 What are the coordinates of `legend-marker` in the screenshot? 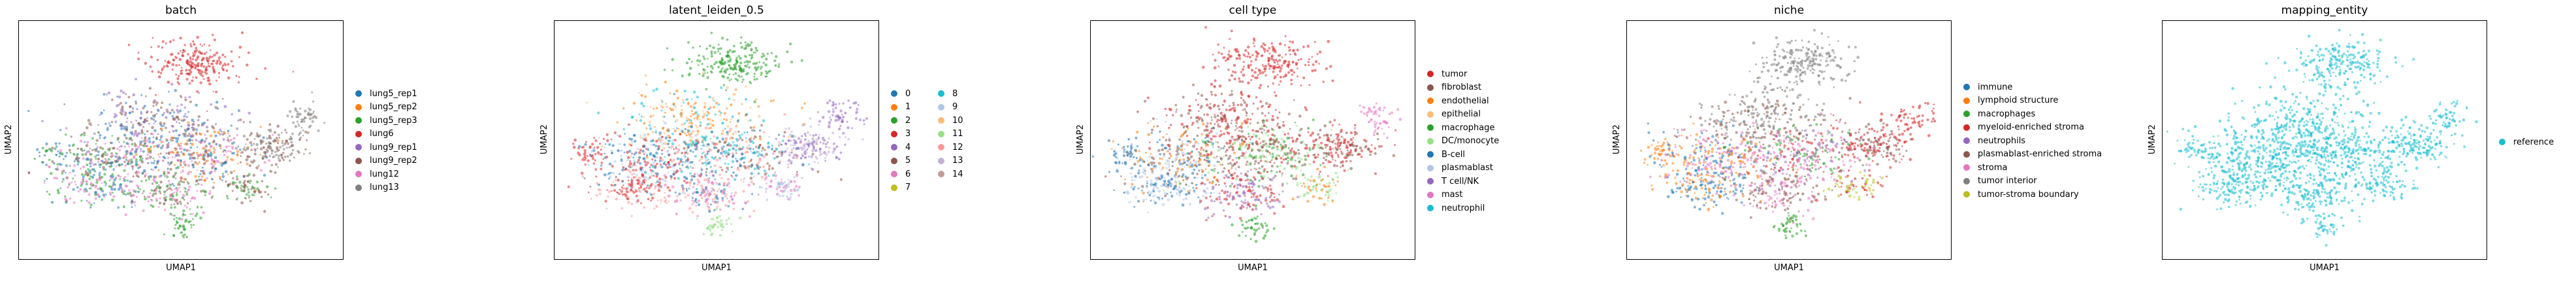 It's located at (359, 147).